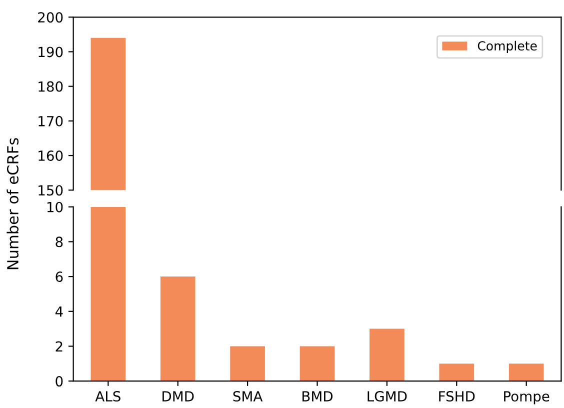 The height and width of the screenshot is (408, 564). What do you see at coordinates (59, 242) in the screenshot?
I see `y-tick-label: 8` at bounding box center [59, 242].